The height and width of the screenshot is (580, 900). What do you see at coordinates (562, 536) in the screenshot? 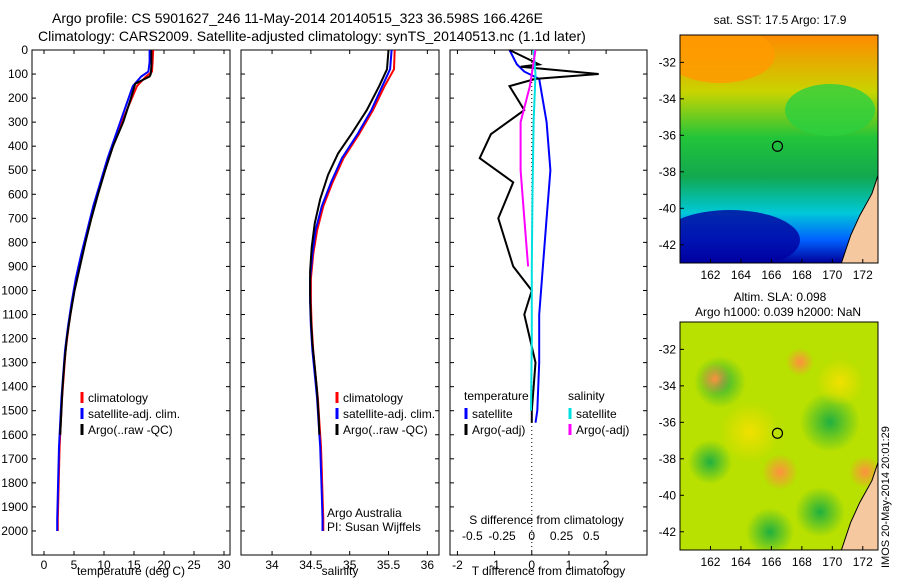
I see `salinity-diff-tick-label: 0.25` at bounding box center [562, 536].